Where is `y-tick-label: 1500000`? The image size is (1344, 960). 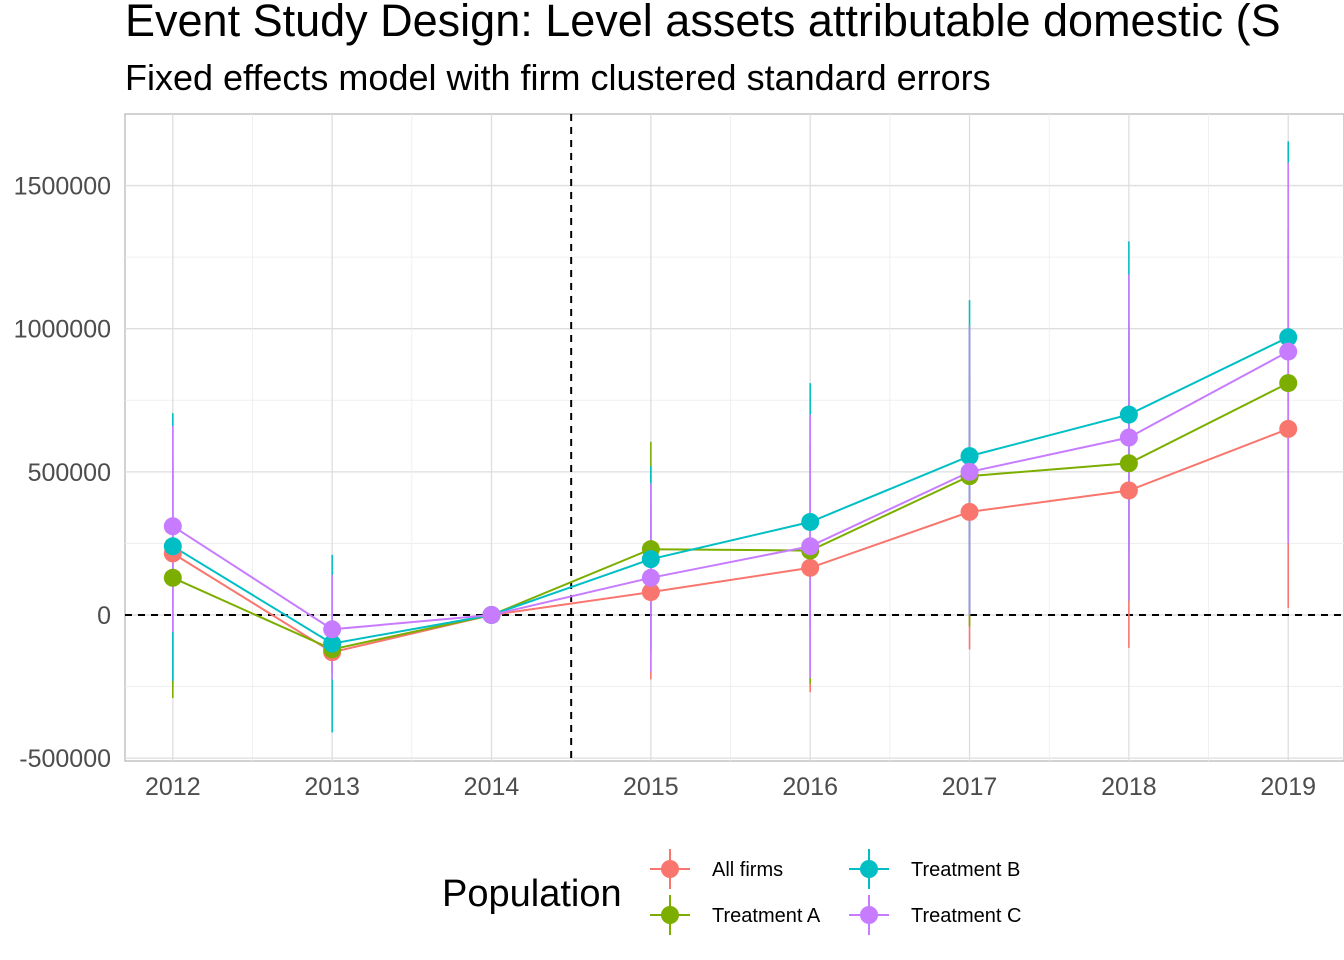
y-tick-label: 1500000 is located at coordinates (62, 187).